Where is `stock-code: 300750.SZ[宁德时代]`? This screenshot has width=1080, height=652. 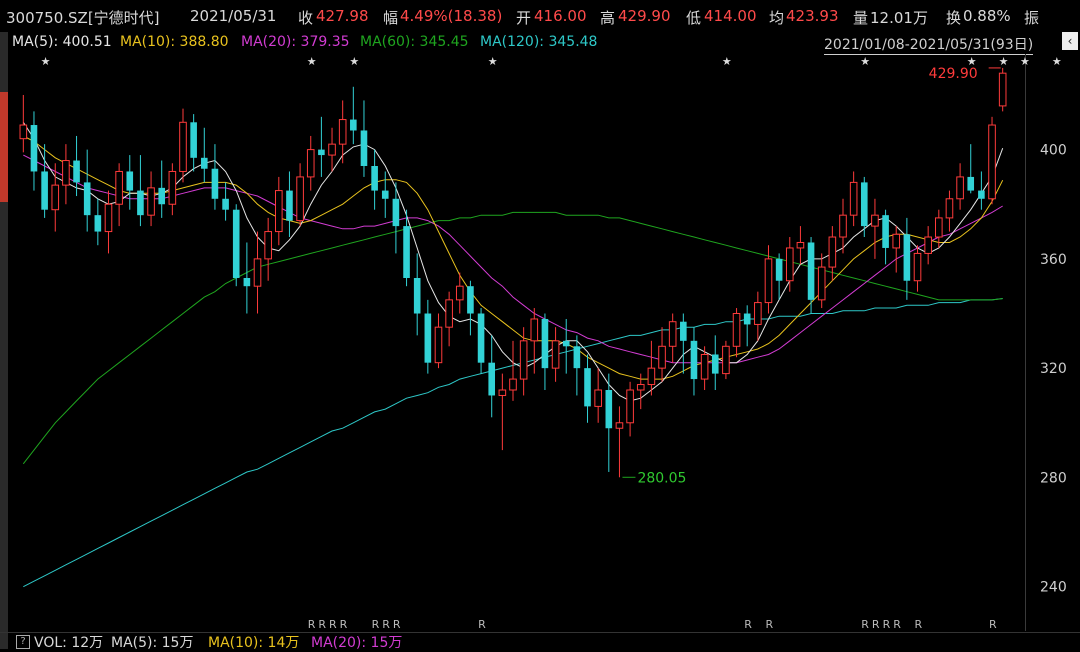
stock-code: 300750.SZ[宁德时代] is located at coordinates (83, 18).